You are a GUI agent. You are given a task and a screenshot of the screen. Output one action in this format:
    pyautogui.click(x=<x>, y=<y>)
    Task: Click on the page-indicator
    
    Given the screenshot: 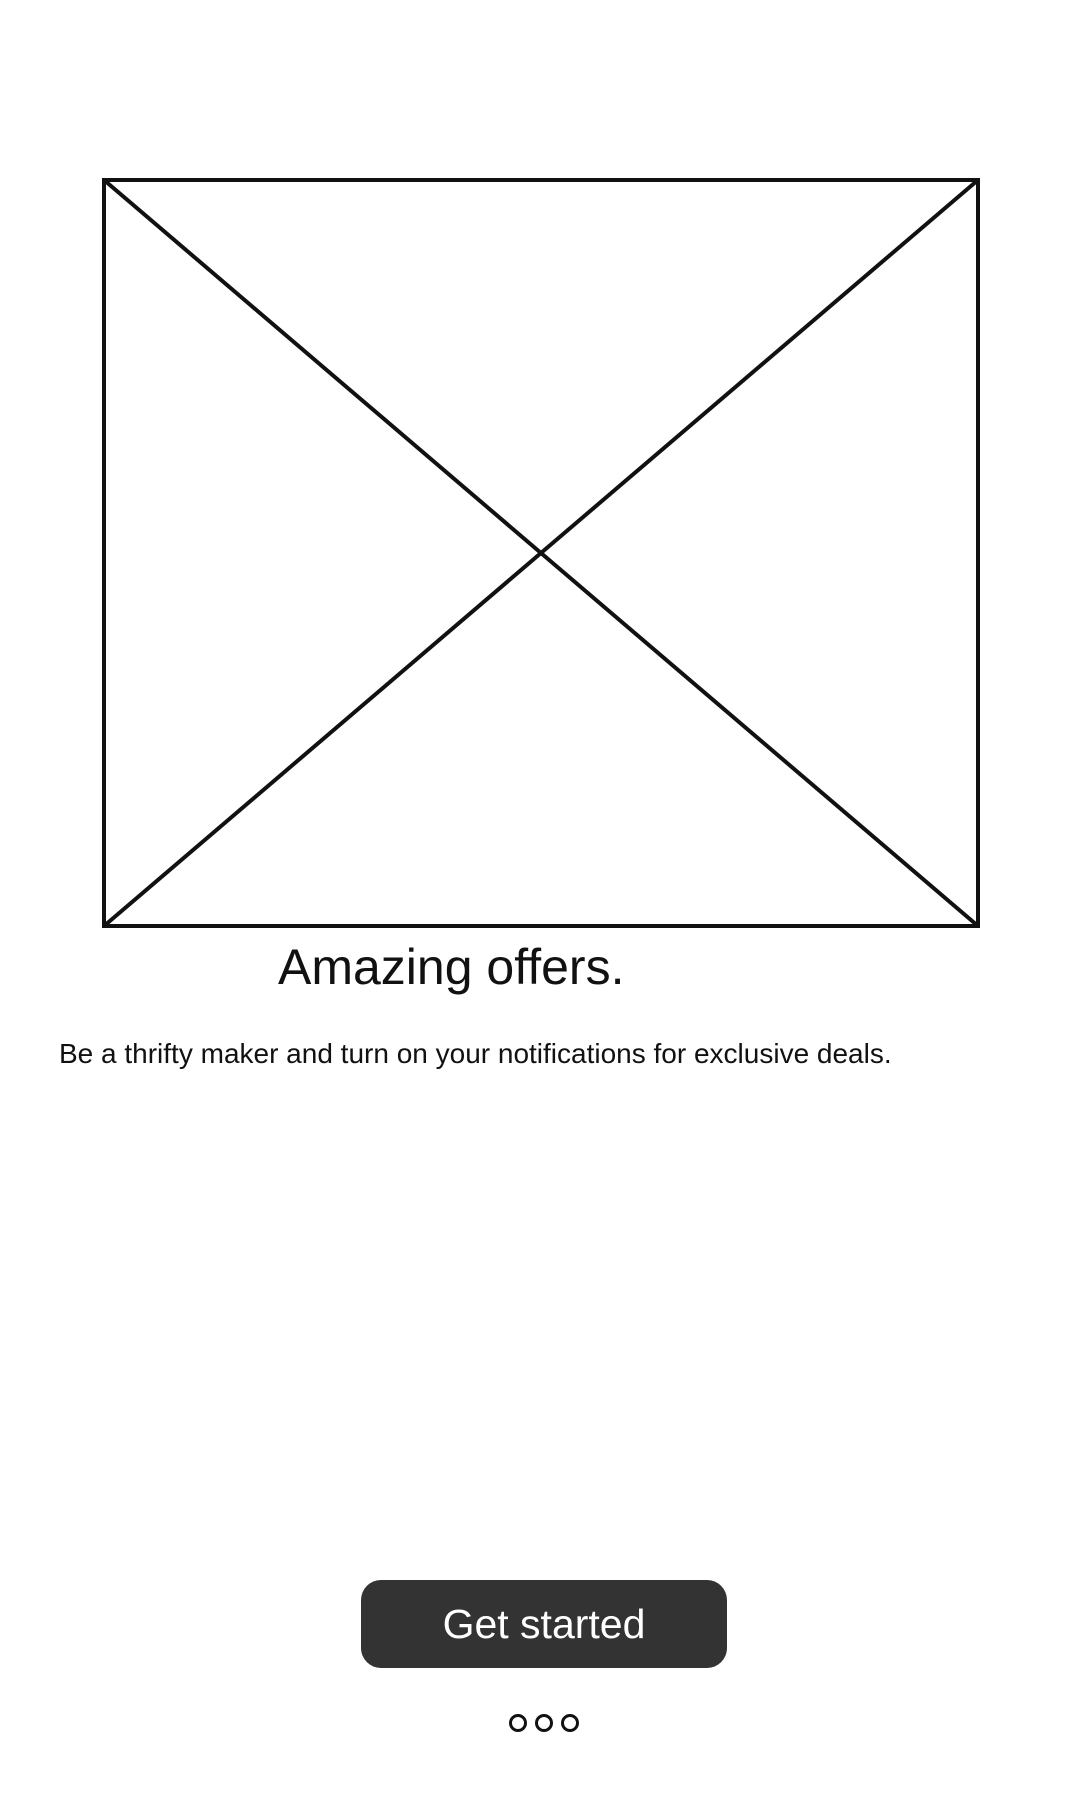 What is the action you would take?
    pyautogui.click(x=544, y=1723)
    